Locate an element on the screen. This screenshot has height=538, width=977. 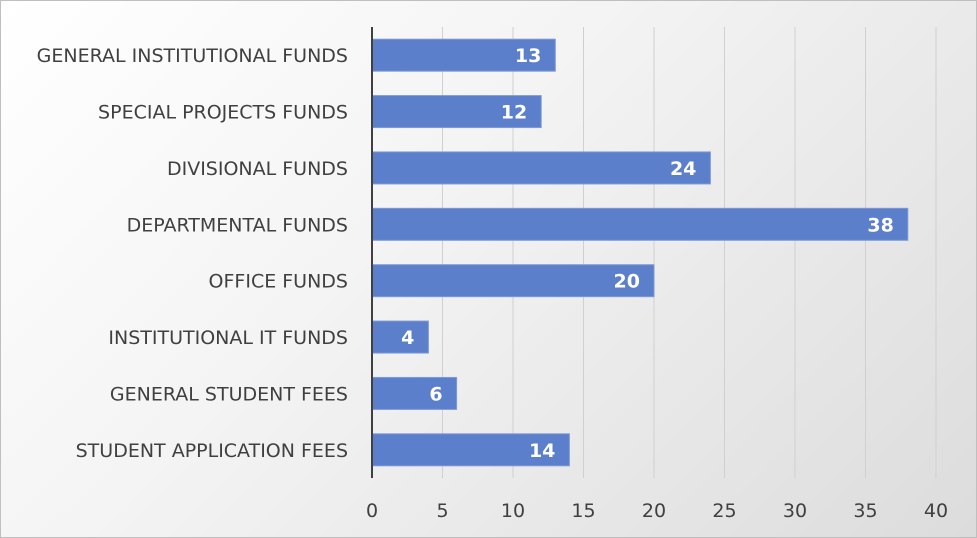
category-label: DEPARTMENTAL FUNDS is located at coordinates (237, 225).